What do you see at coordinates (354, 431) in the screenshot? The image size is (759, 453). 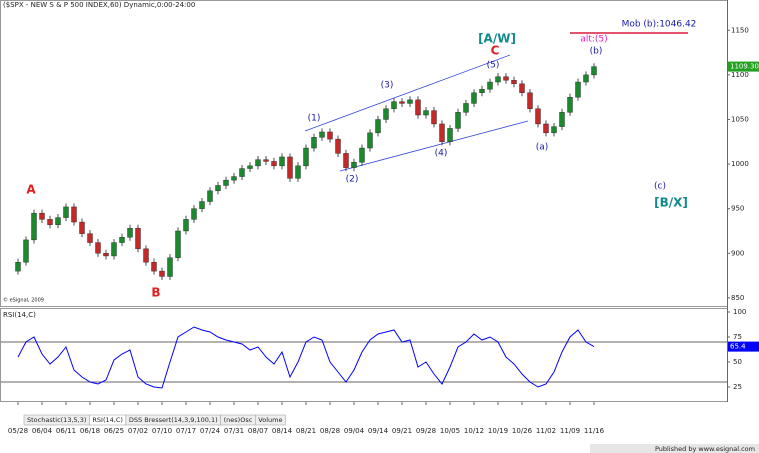 I see `x-tick-label: 09/04` at bounding box center [354, 431].